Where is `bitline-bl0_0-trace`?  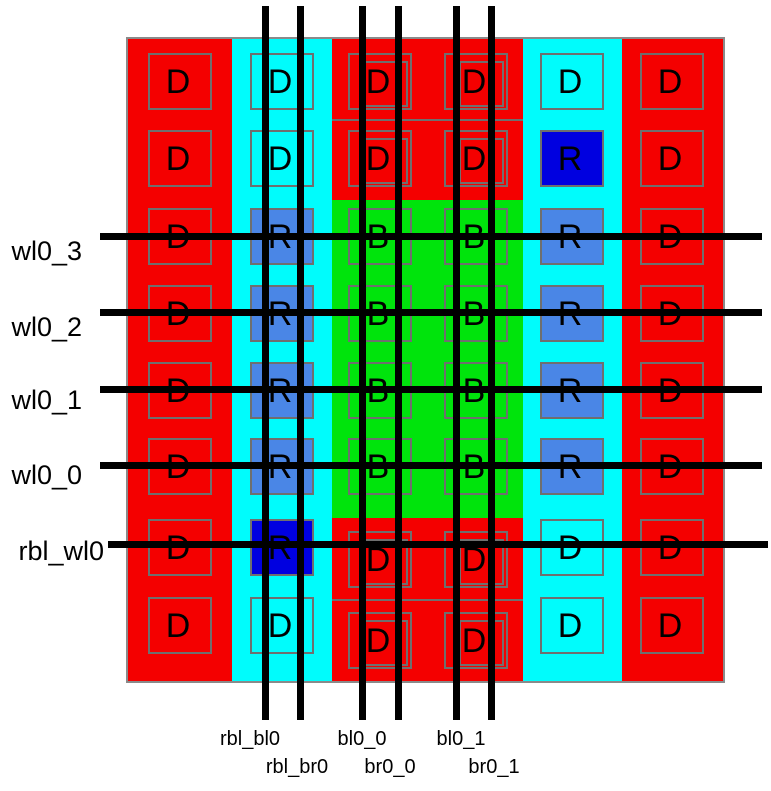 bitline-bl0_0-trace is located at coordinates (362, 363).